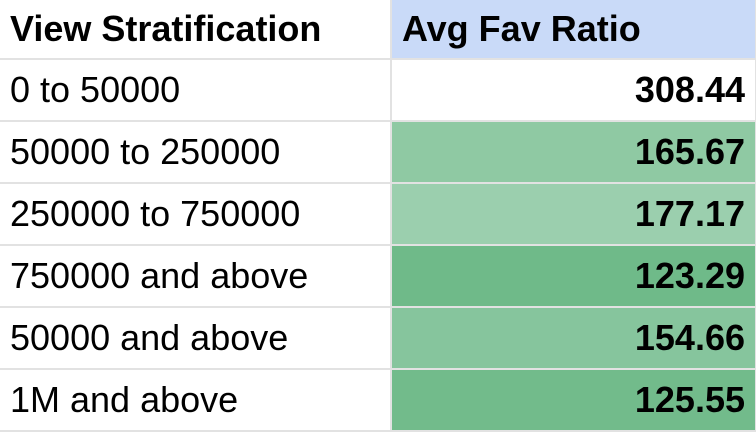  I want to click on row-value-cell: 123.29, so click(573, 276).